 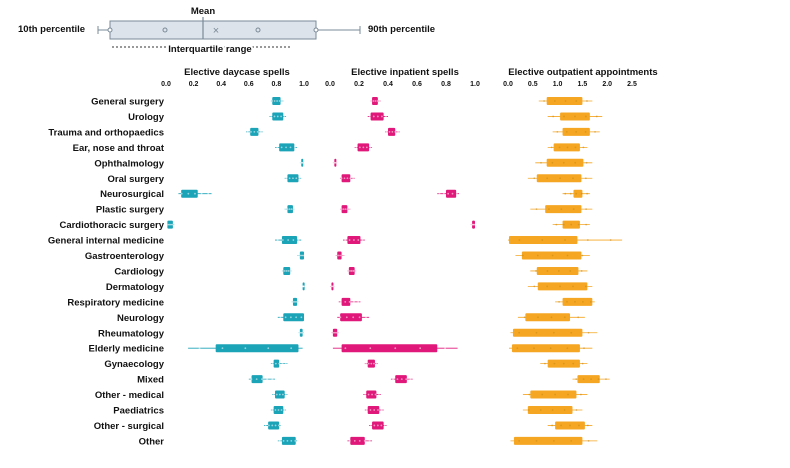 I want to click on category-label: Plastic surgery, so click(x=130, y=210).